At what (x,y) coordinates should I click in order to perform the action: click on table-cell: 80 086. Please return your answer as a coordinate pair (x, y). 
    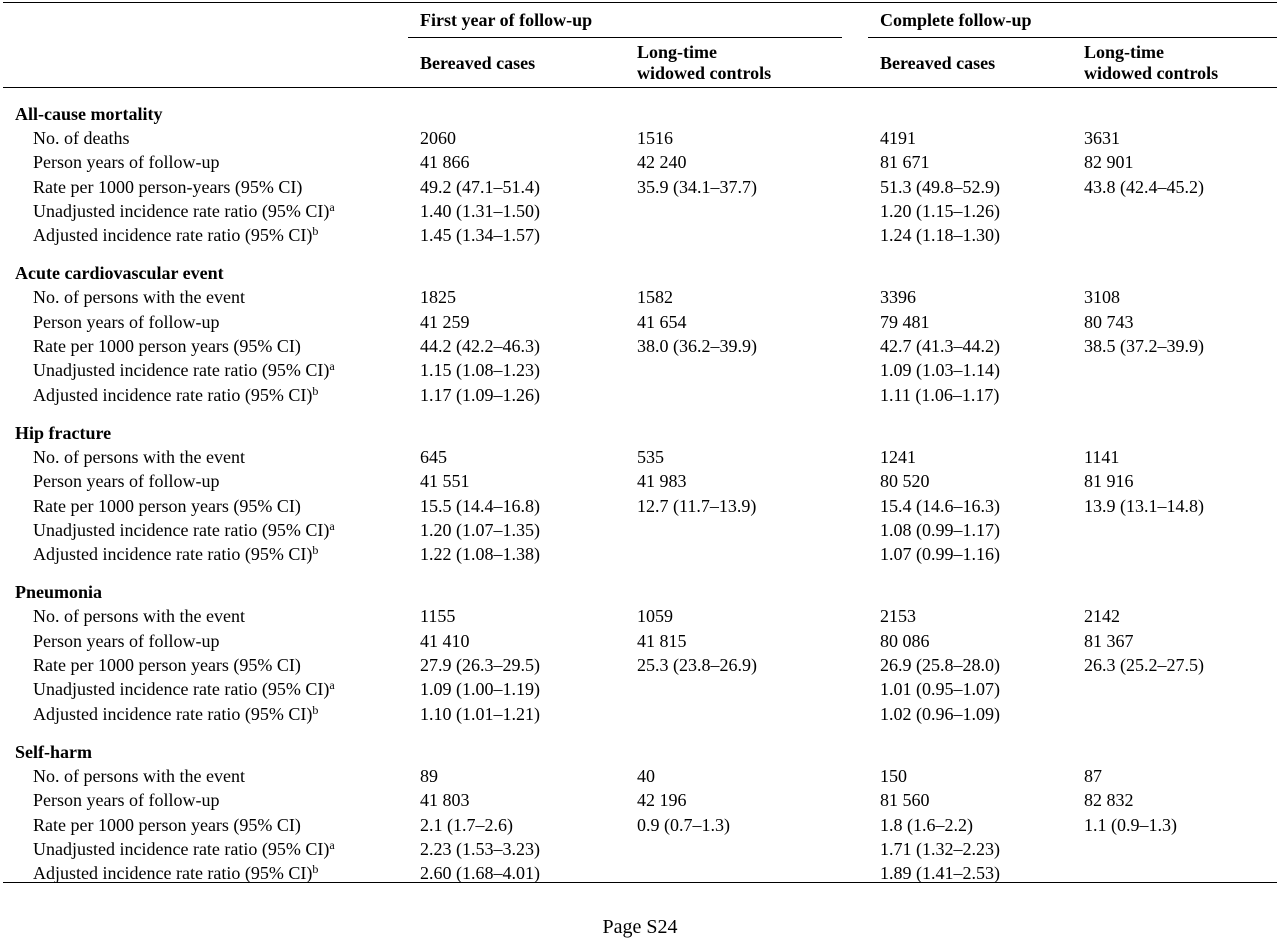
    Looking at the image, I should click on (905, 640).